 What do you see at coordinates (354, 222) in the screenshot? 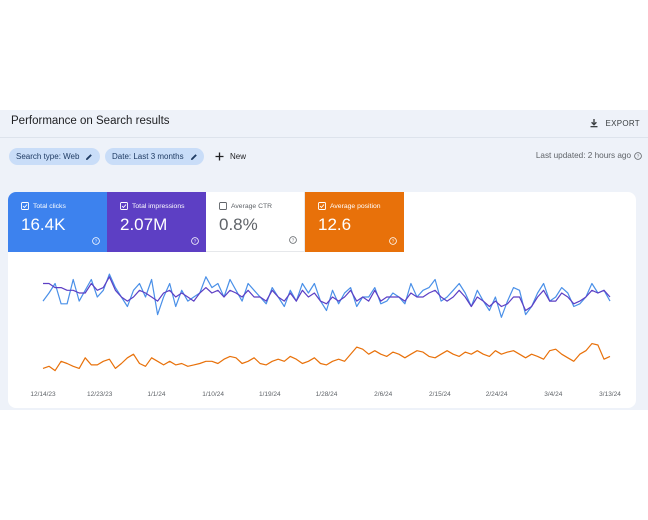
I see `metric-tile-position: Average position 12.6 ?` at bounding box center [354, 222].